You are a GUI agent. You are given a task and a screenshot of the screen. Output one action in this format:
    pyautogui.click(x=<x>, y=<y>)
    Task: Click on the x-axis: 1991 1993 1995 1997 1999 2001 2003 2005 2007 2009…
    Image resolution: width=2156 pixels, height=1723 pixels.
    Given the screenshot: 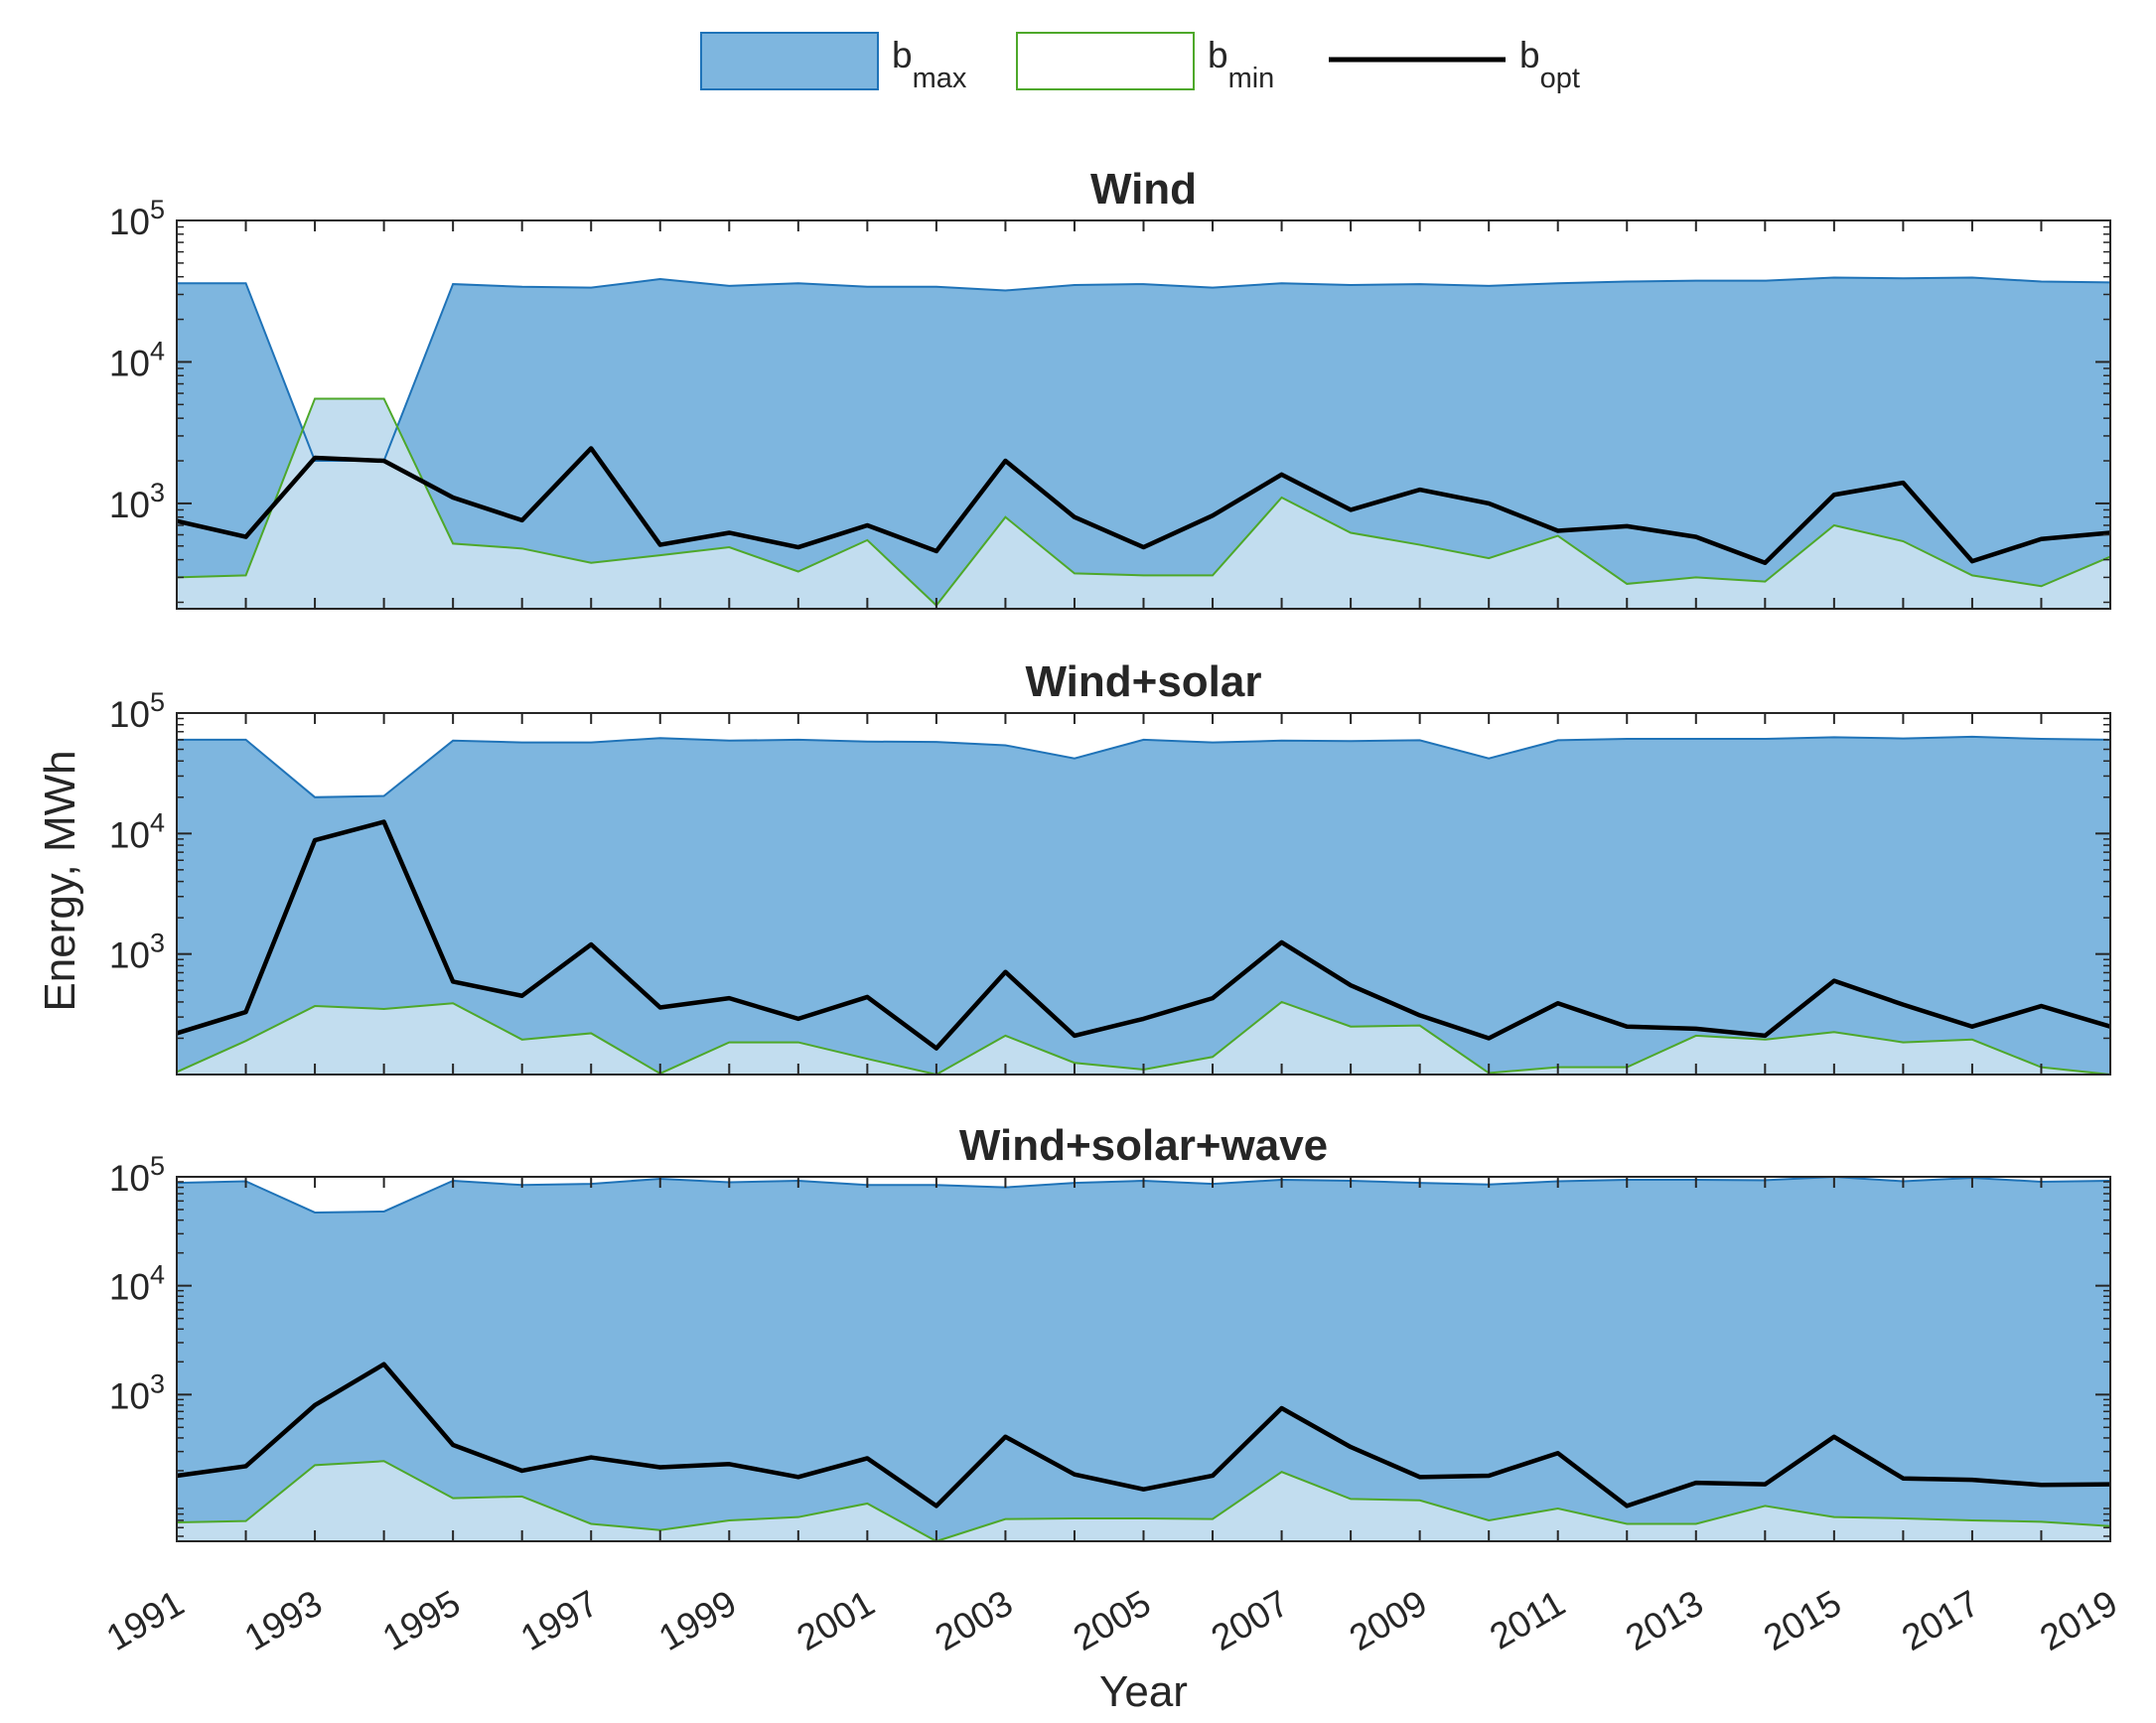 What is the action you would take?
    pyautogui.click(x=1112, y=1620)
    